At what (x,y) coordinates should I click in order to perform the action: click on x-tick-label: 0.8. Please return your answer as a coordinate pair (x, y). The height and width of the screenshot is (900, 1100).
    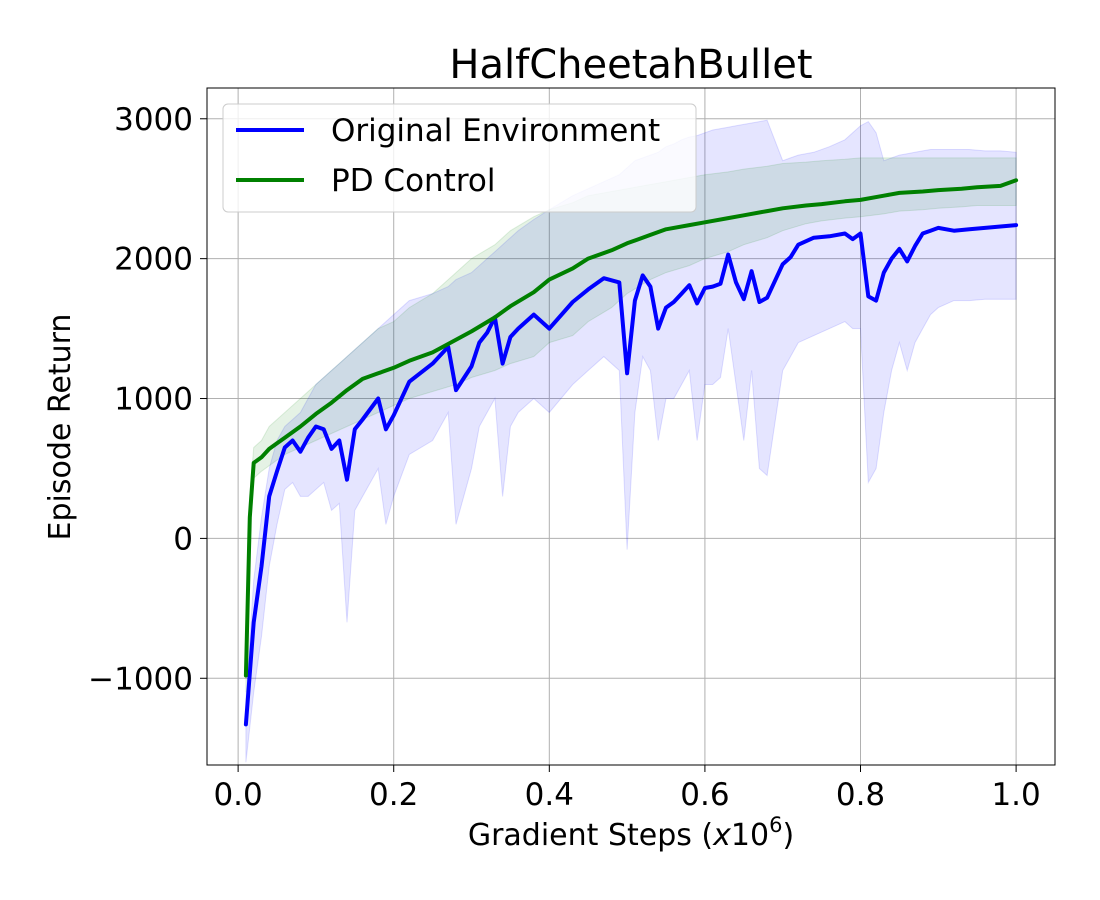
    Looking at the image, I should click on (860, 795).